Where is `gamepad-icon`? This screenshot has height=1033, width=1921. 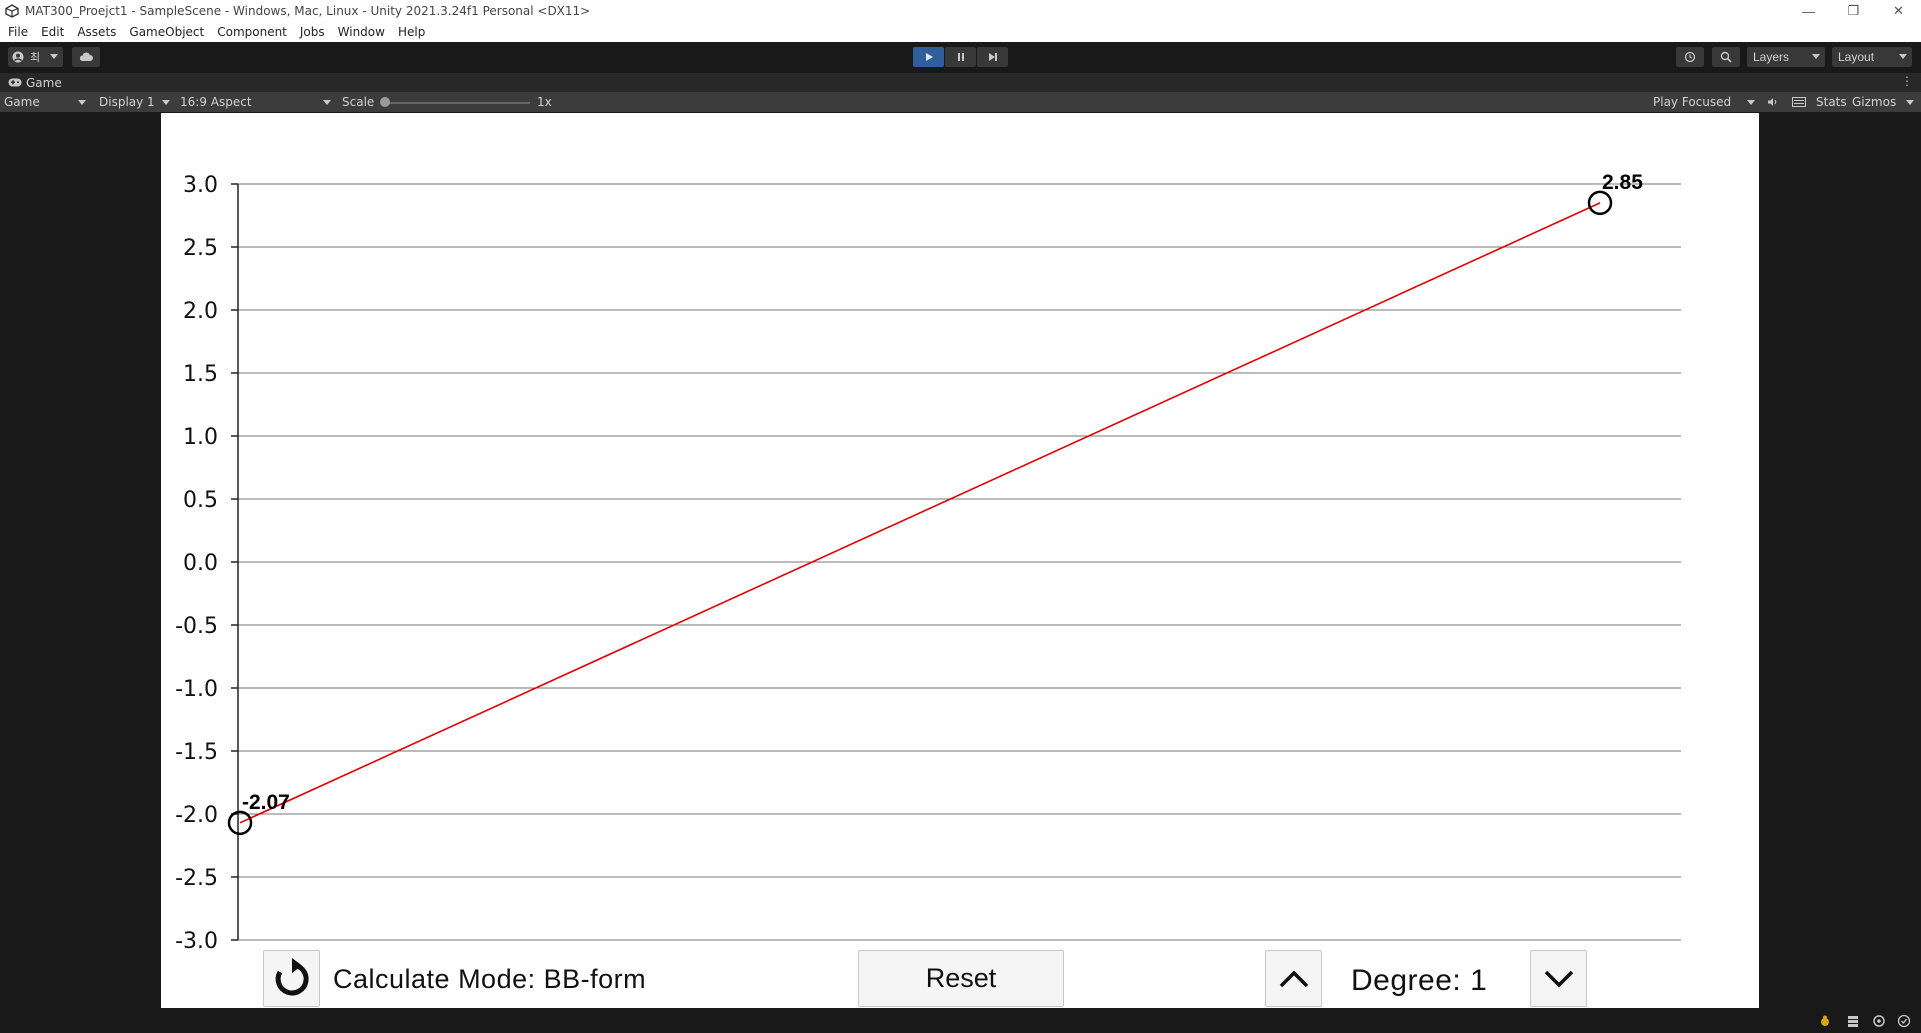 gamepad-icon is located at coordinates (15, 82).